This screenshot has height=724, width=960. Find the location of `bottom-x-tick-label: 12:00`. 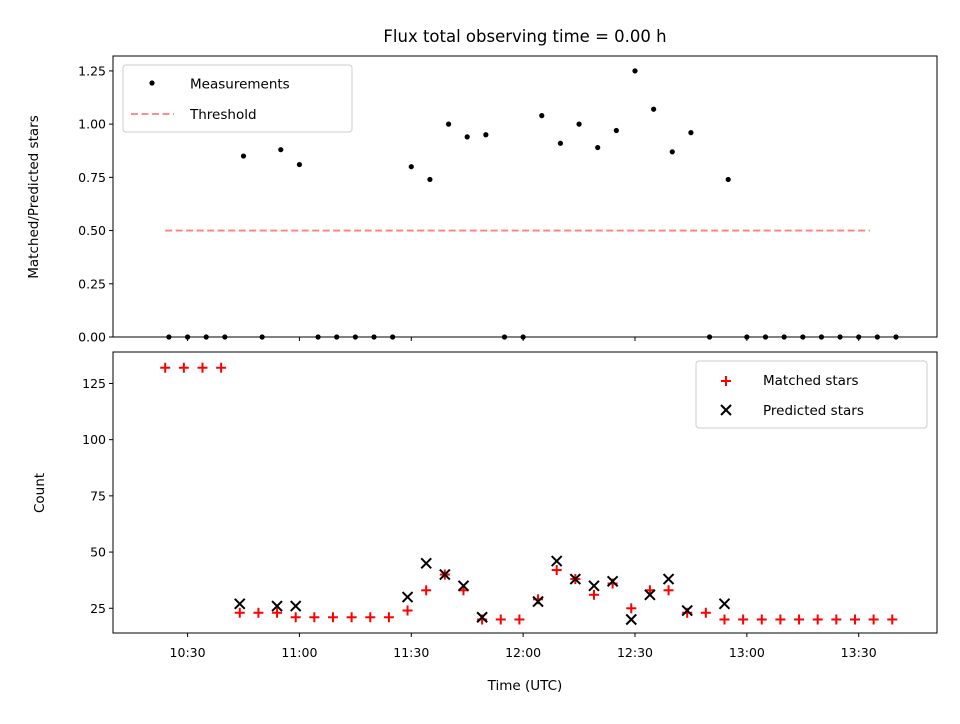

bottom-x-tick-label: 12:00 is located at coordinates (523, 652).